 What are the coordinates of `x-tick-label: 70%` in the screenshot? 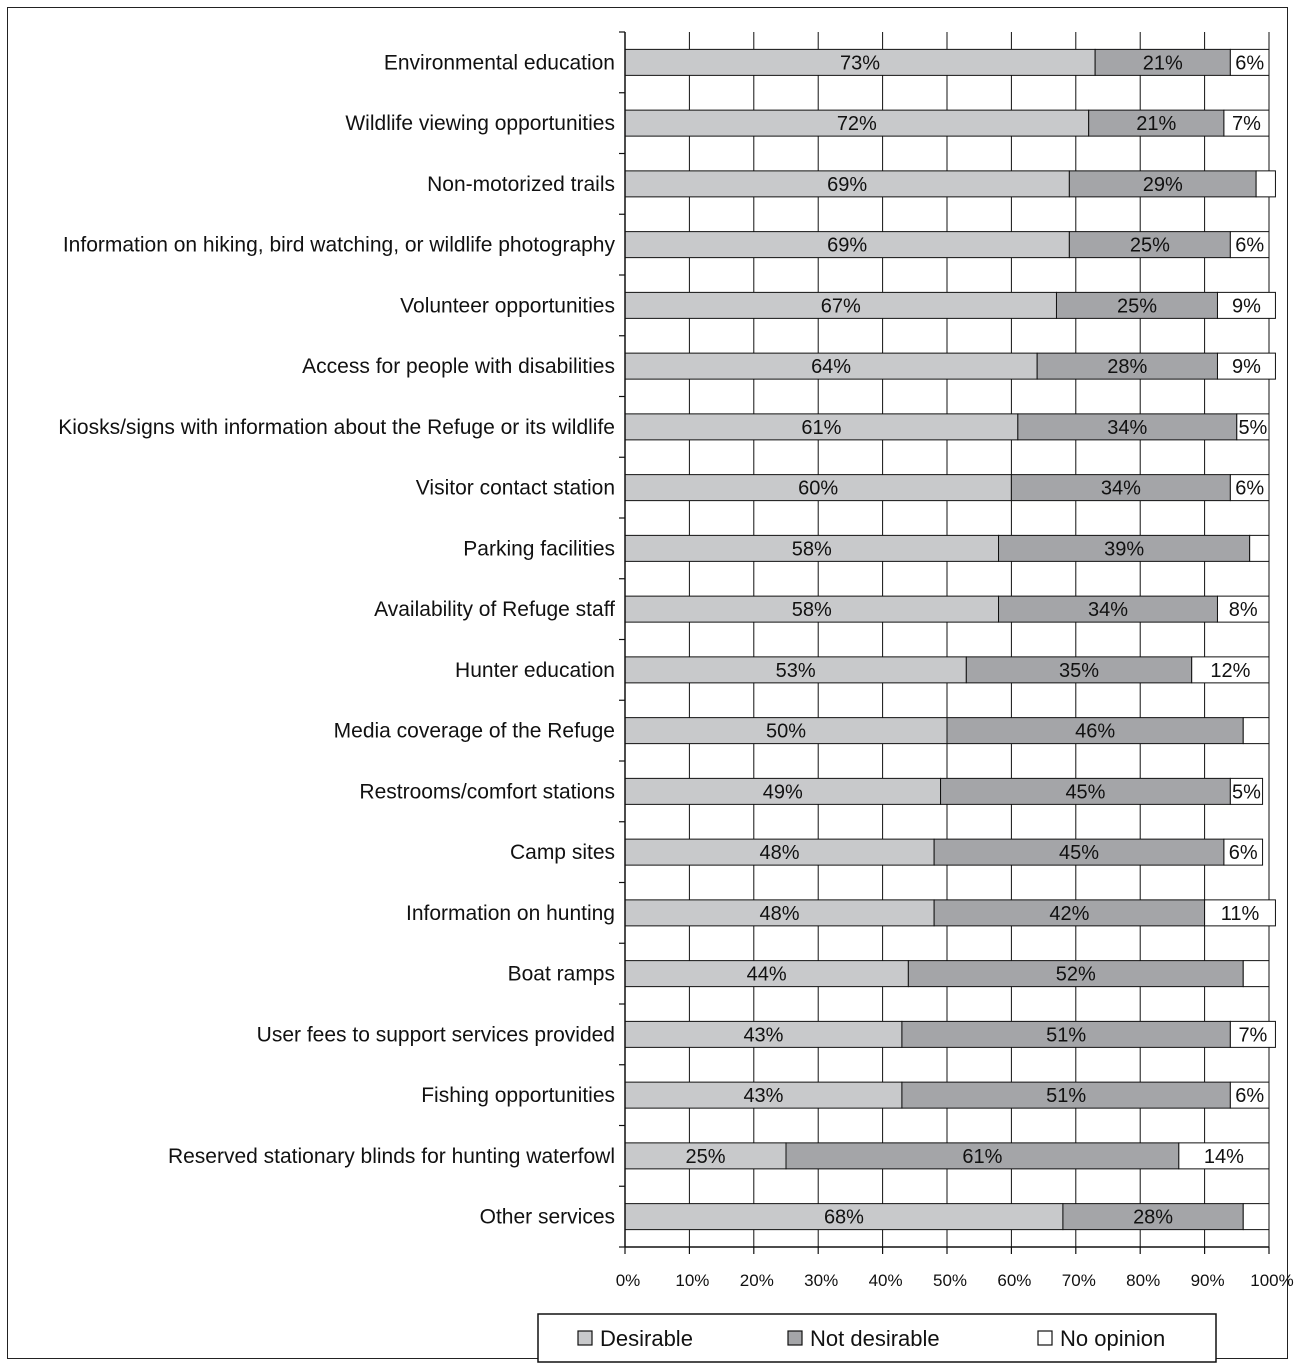 It's located at (1079, 1280).